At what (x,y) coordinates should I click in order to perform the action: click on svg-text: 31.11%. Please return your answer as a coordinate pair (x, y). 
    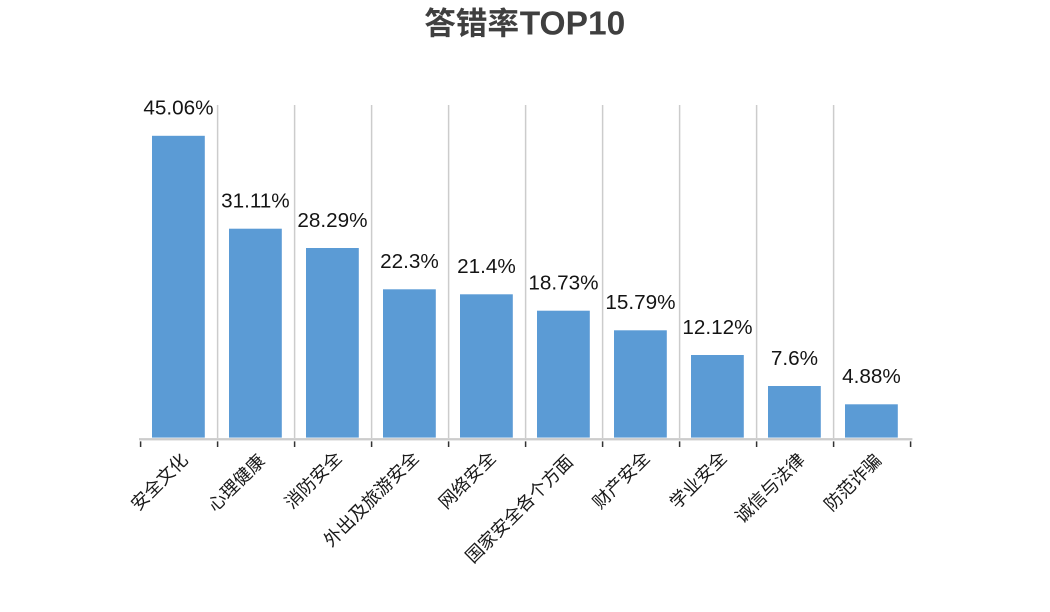
    Looking at the image, I should click on (255, 201).